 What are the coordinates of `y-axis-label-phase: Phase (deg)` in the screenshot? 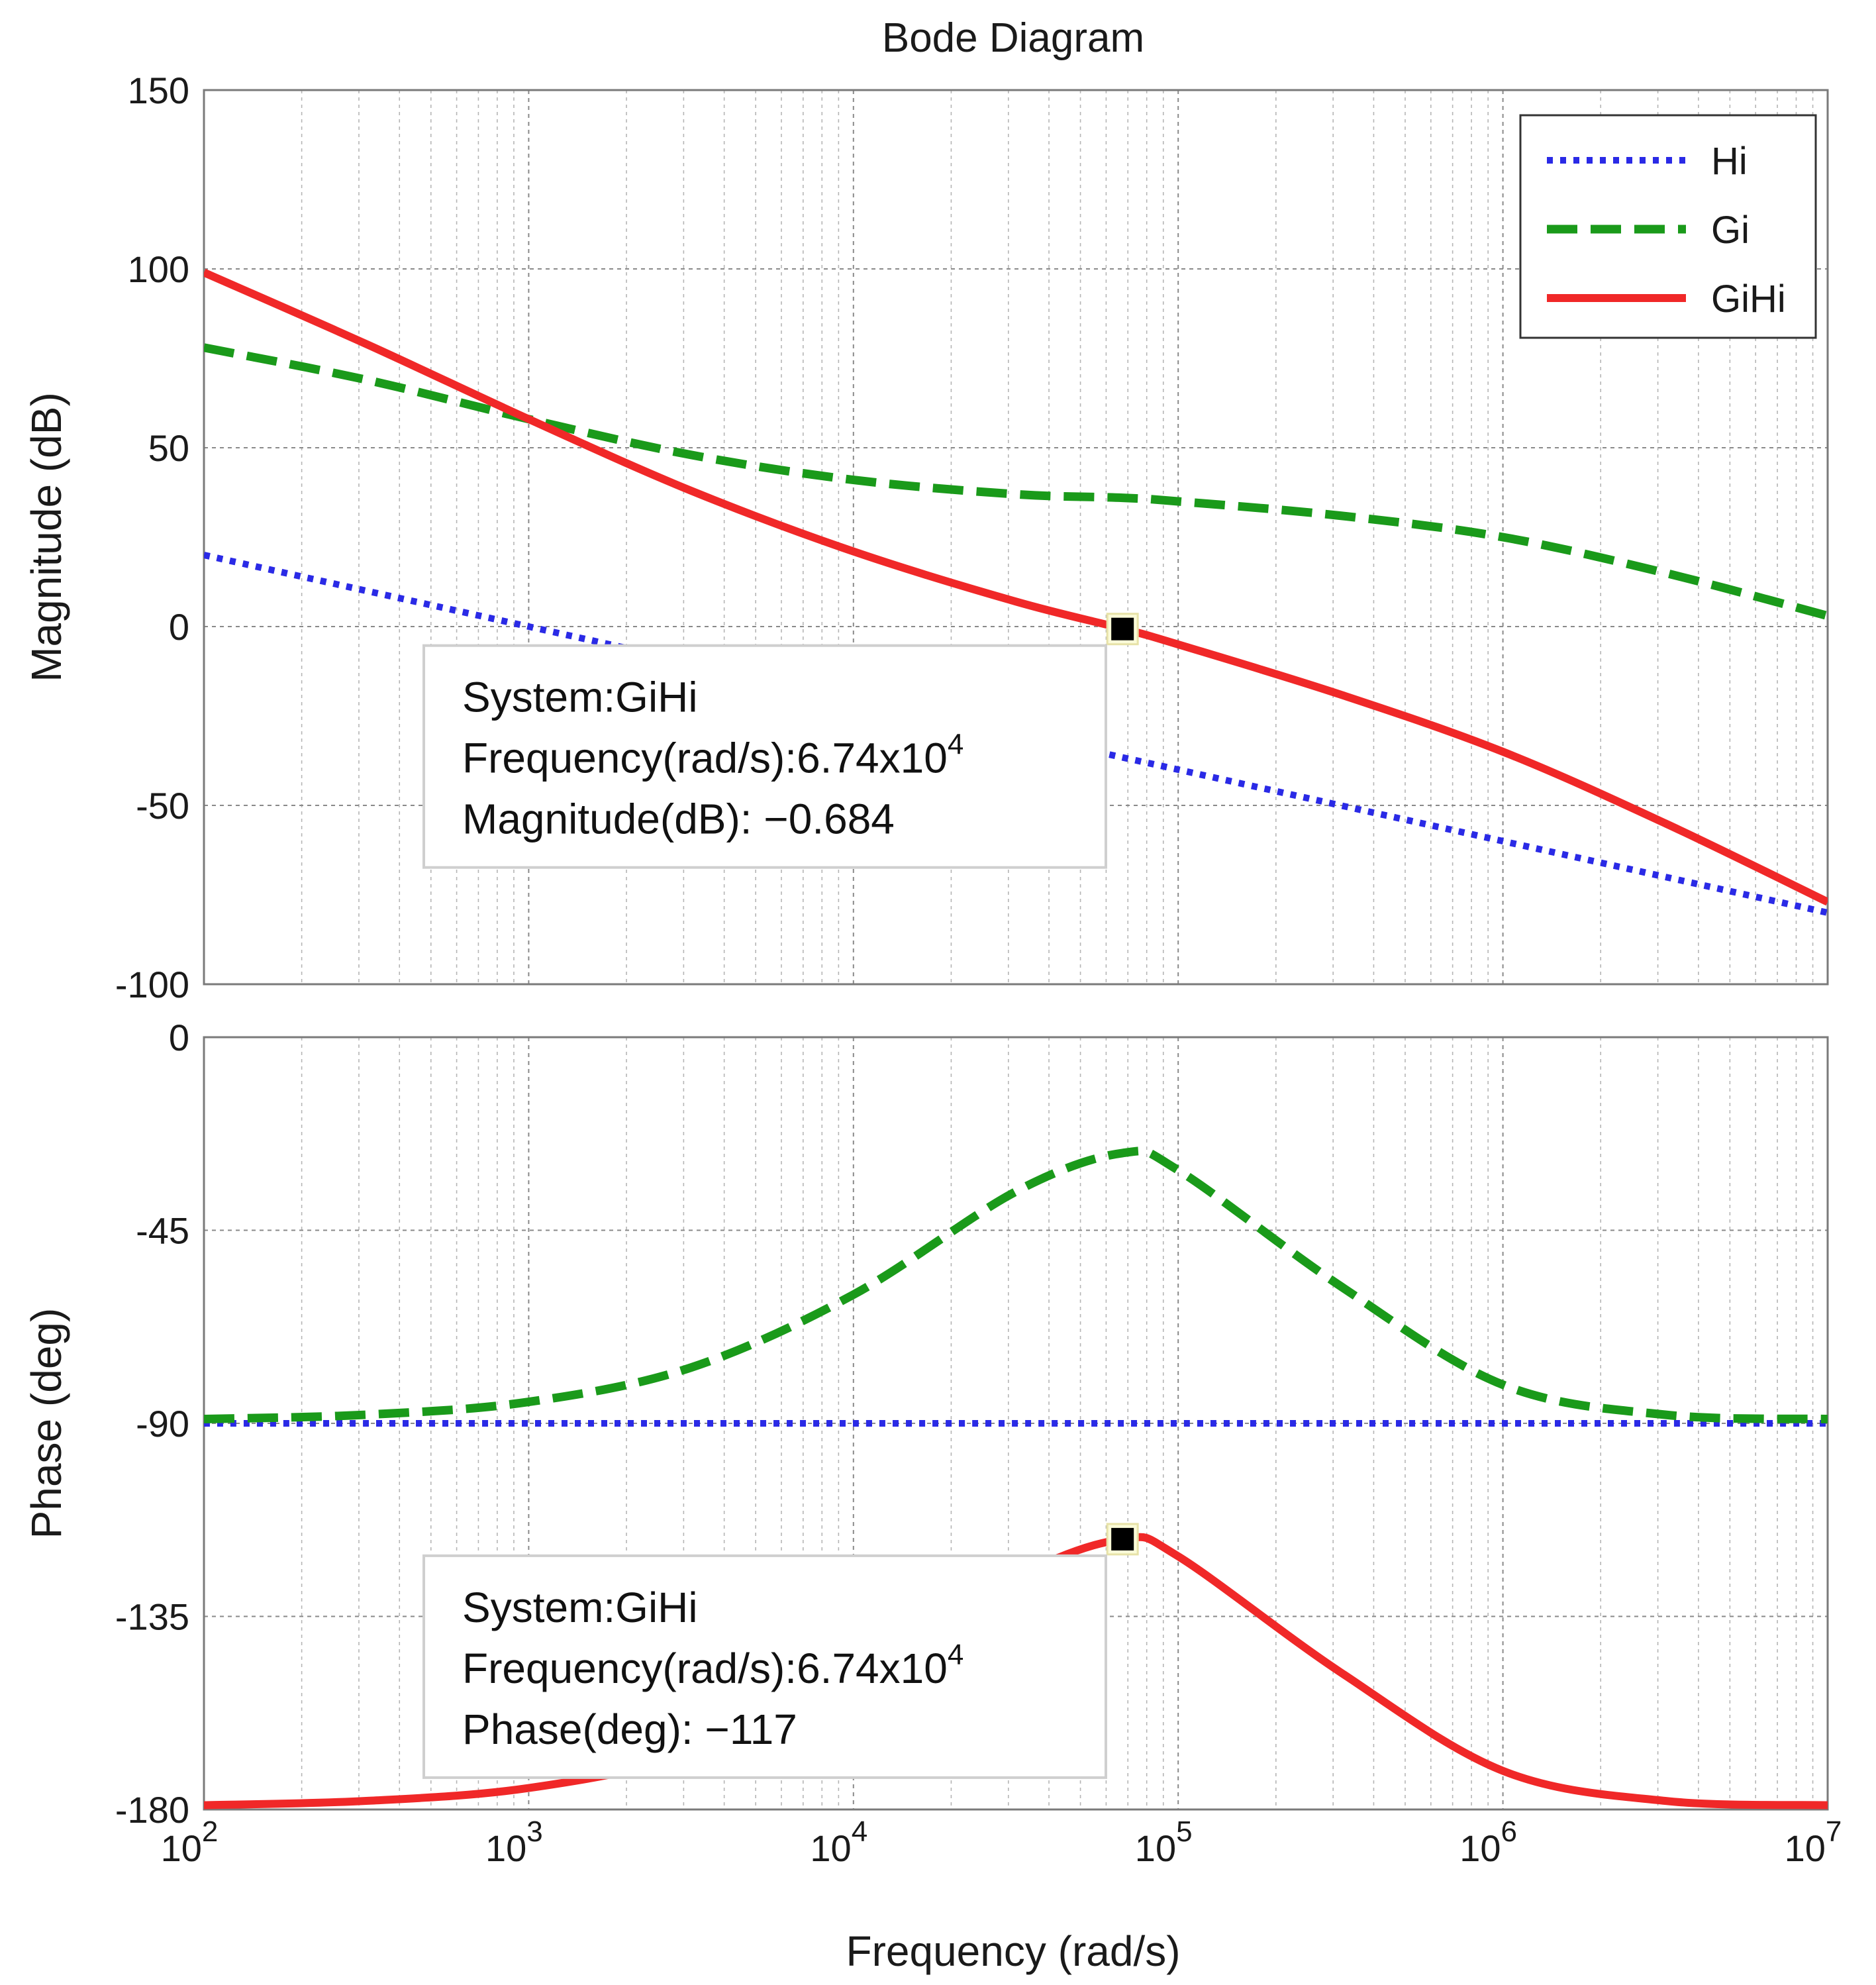 It's located at (46, 1423).